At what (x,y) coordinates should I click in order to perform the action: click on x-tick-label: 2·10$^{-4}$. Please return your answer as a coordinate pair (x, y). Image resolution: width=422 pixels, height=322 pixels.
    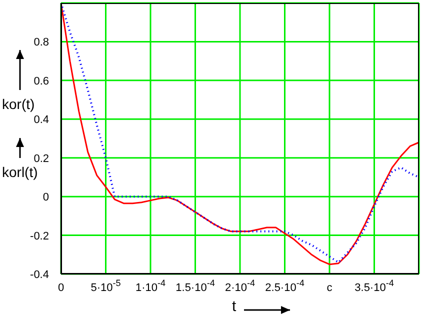
    Looking at the image, I should click on (240, 286).